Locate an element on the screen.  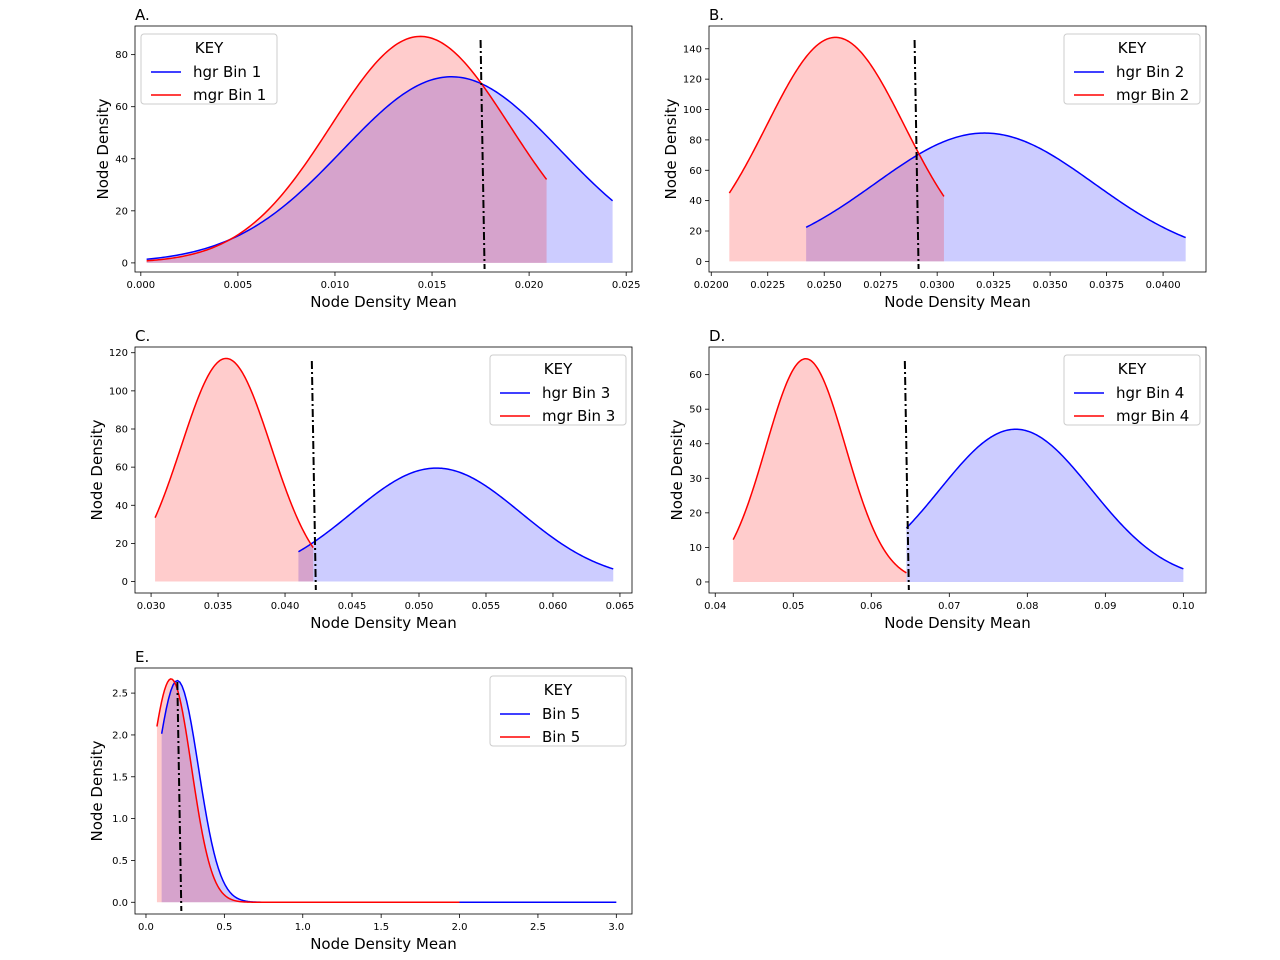
legend: KEY hgr Bin 3 mgr Bin 3 is located at coordinates (558, 390).